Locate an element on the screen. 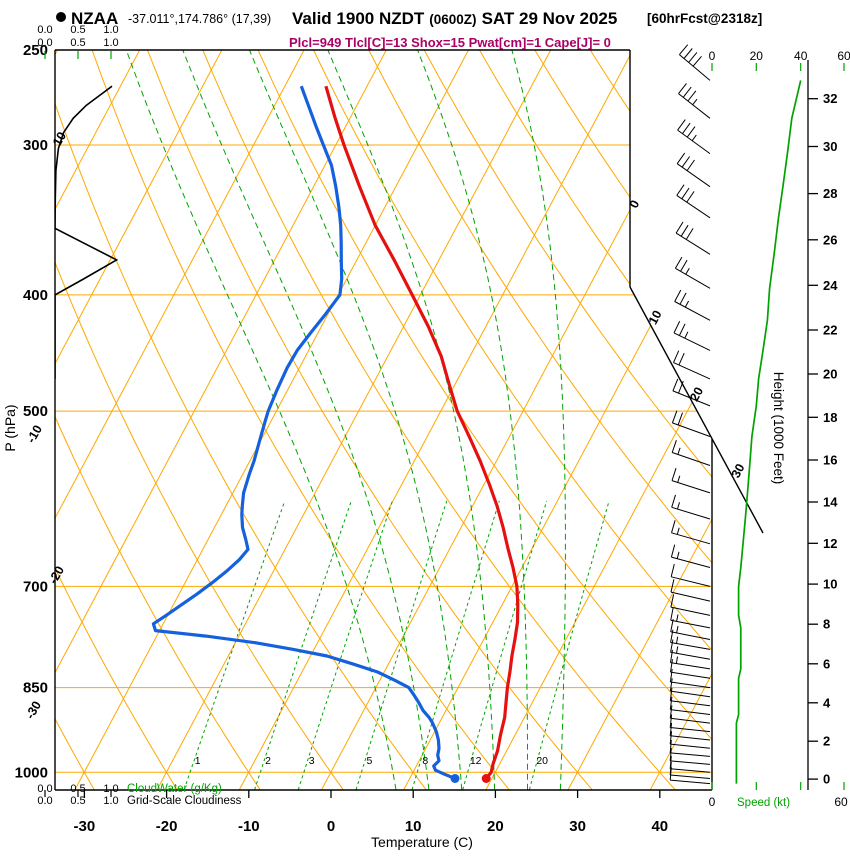 Image resolution: width=850 pixels, height=860 pixels. mixing-ratio-label: 1 is located at coordinates (198, 761).